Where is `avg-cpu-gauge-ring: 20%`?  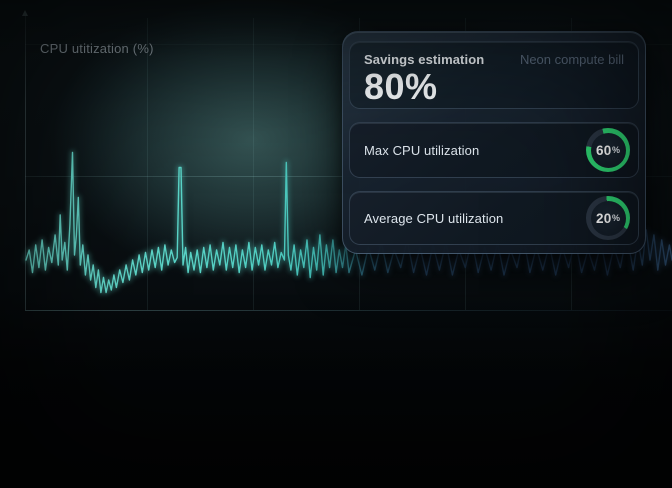
avg-cpu-gauge-ring: 20% is located at coordinates (608, 218).